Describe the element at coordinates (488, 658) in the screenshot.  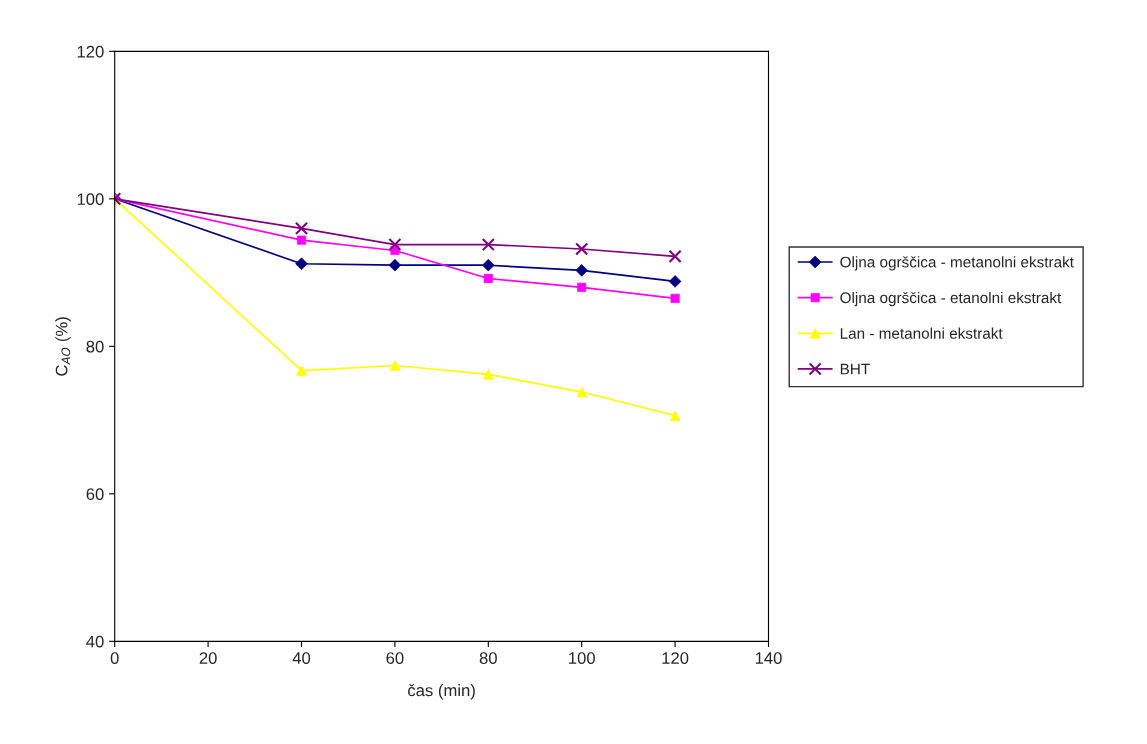
I see `x-tick-label: 80` at that location.